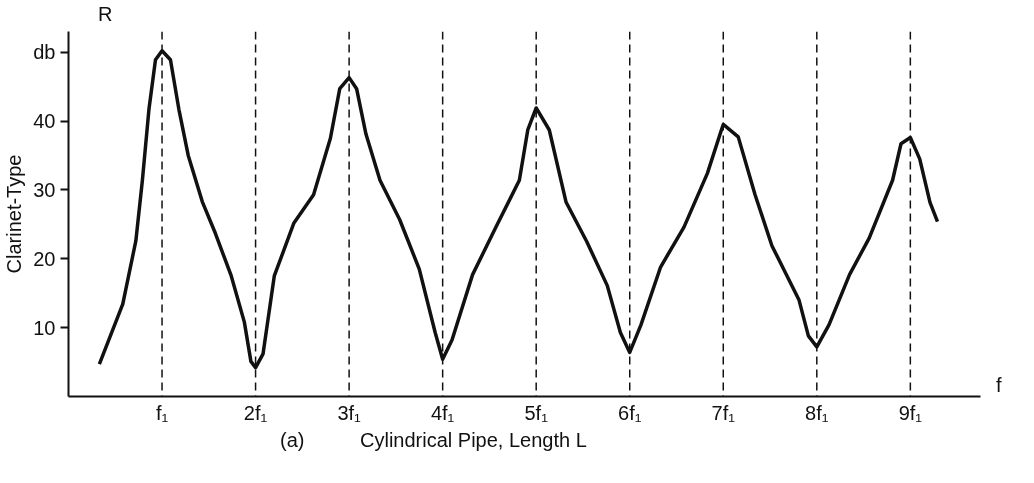 The width and height of the screenshot is (1034, 483). I want to click on x-tick-label: 2f₁, so click(255, 412).